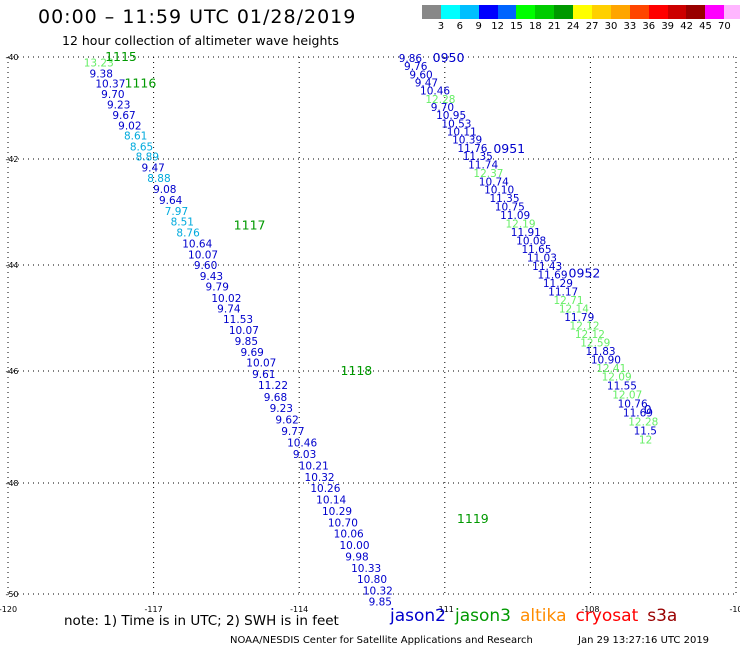 This screenshot has width=740, height=650. Describe the element at coordinates (147, 157) in the screenshot. I see `swh-value-label: 8.89` at that location.